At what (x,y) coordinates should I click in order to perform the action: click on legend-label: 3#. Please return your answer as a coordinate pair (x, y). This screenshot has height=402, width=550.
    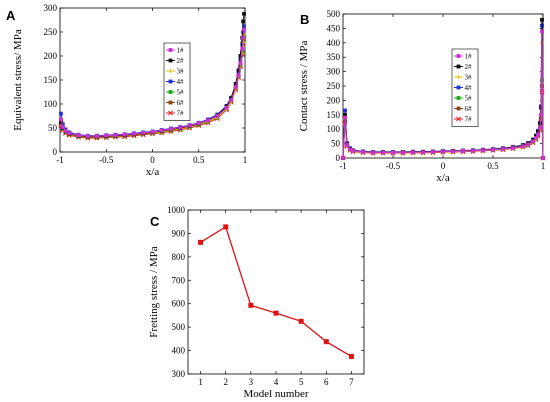
    Looking at the image, I should click on (469, 78).